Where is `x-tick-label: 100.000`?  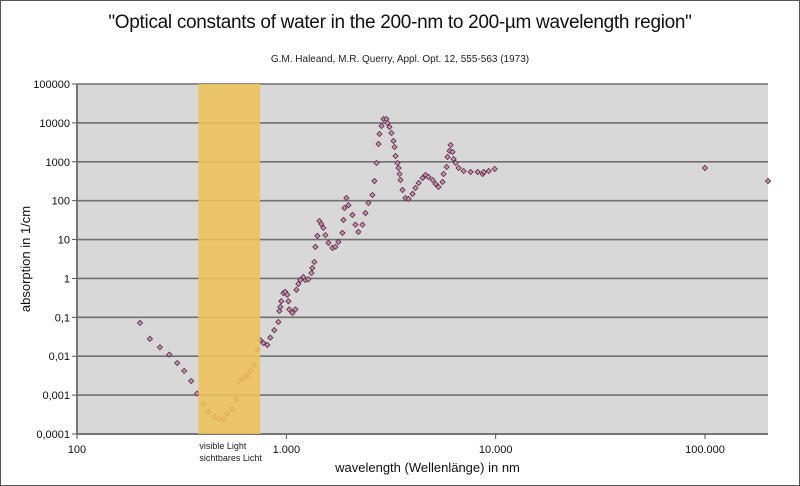 x-tick-label: 100.000 is located at coordinates (705, 450).